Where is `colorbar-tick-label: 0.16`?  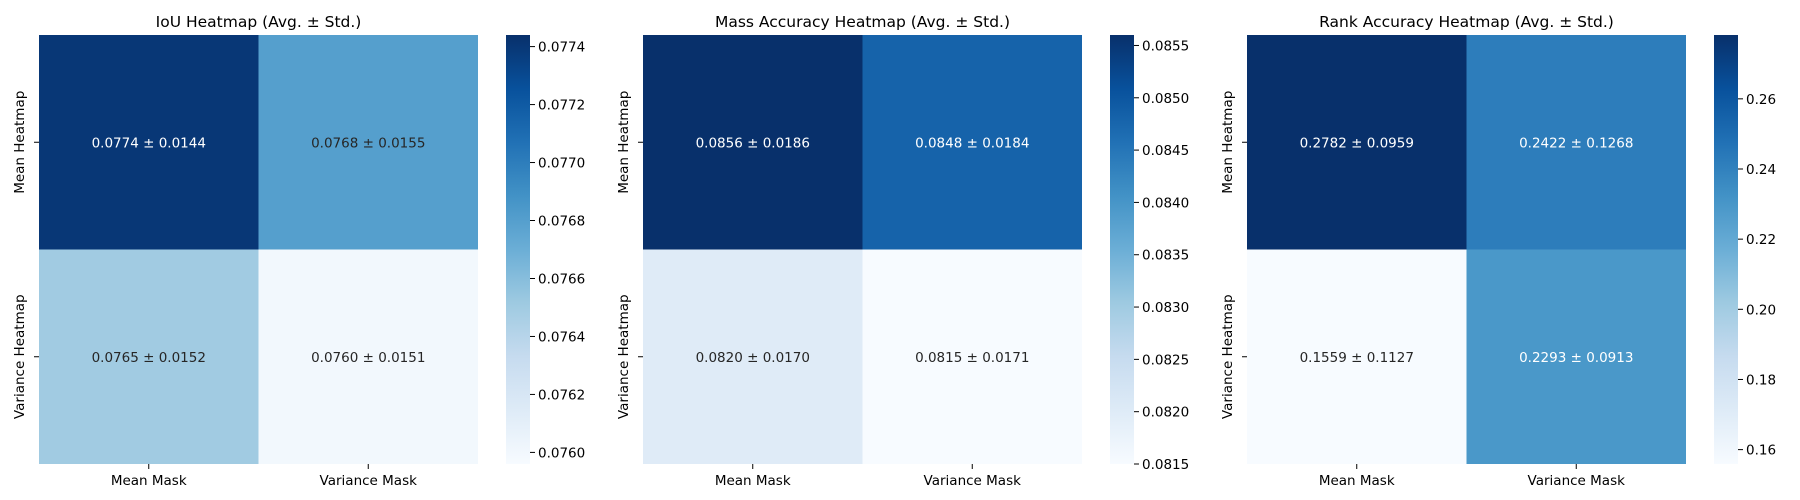 colorbar-tick-label: 0.16 is located at coordinates (1761, 451).